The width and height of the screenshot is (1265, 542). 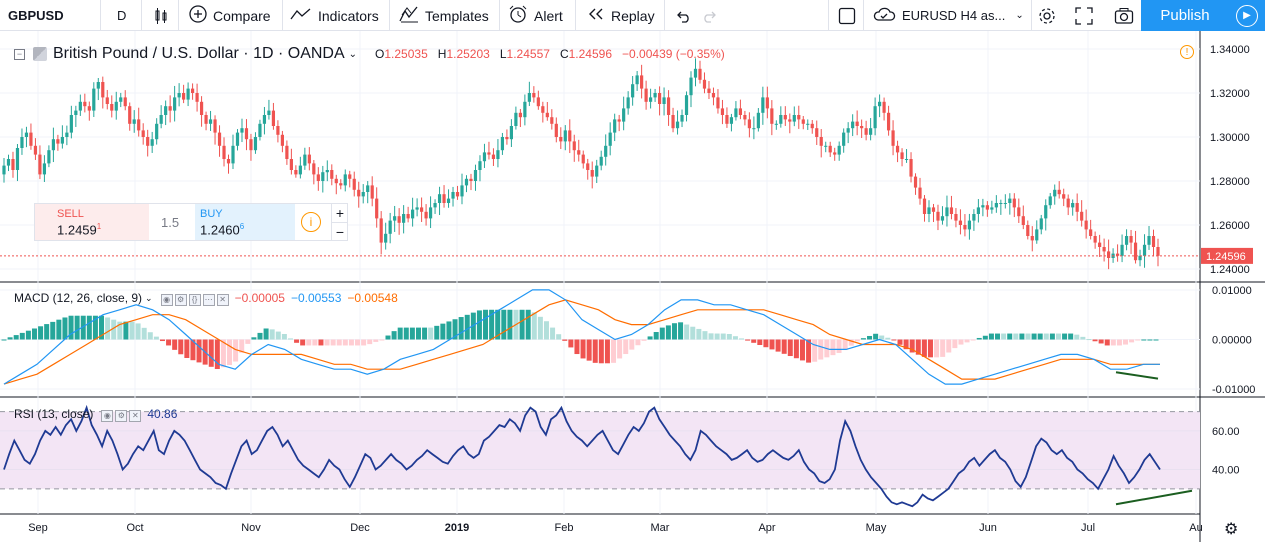 I want to click on indicators-button: Indicators, so click(x=334, y=15).